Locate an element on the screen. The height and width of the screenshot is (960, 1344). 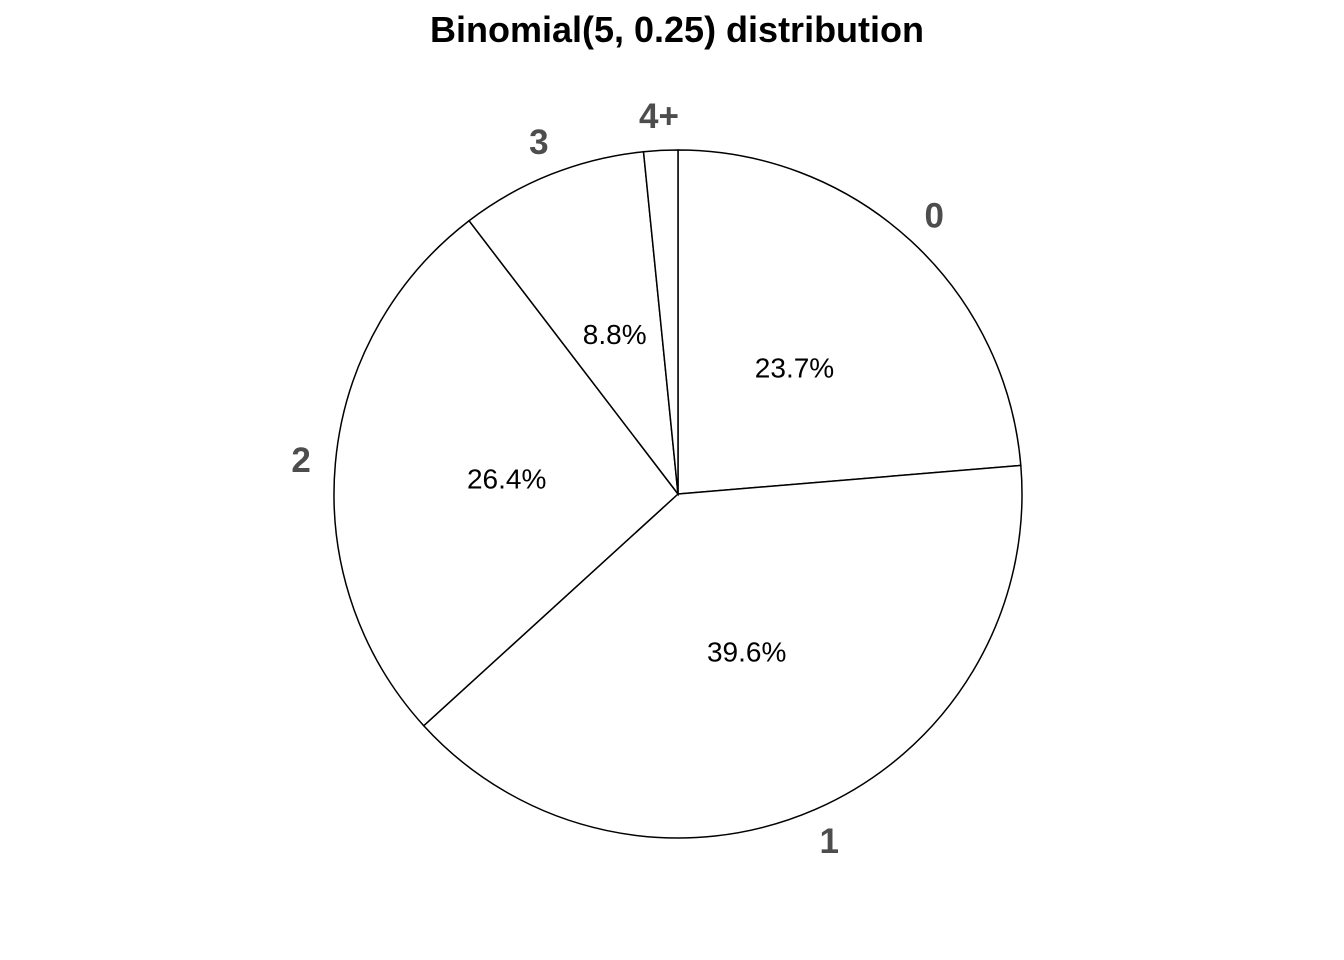
percent-label: 8.8% is located at coordinates (615, 334).